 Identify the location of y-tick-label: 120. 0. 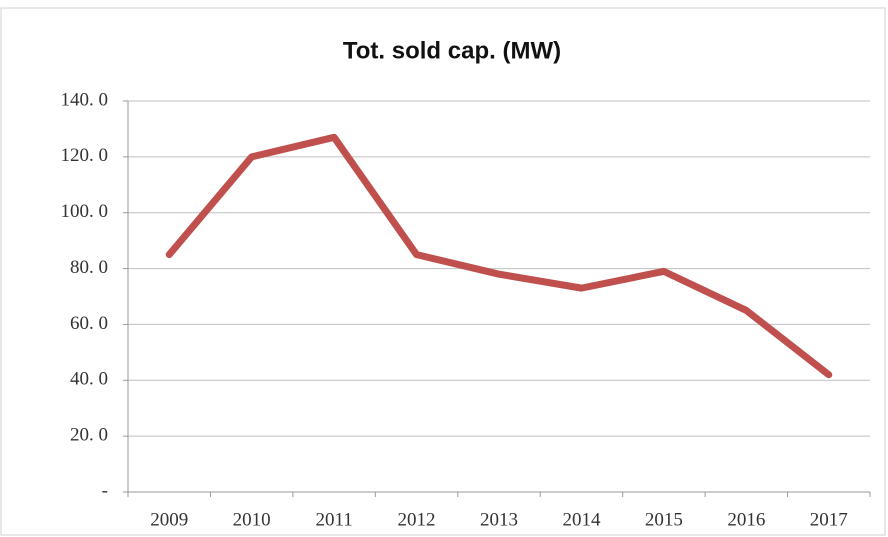
(85, 155).